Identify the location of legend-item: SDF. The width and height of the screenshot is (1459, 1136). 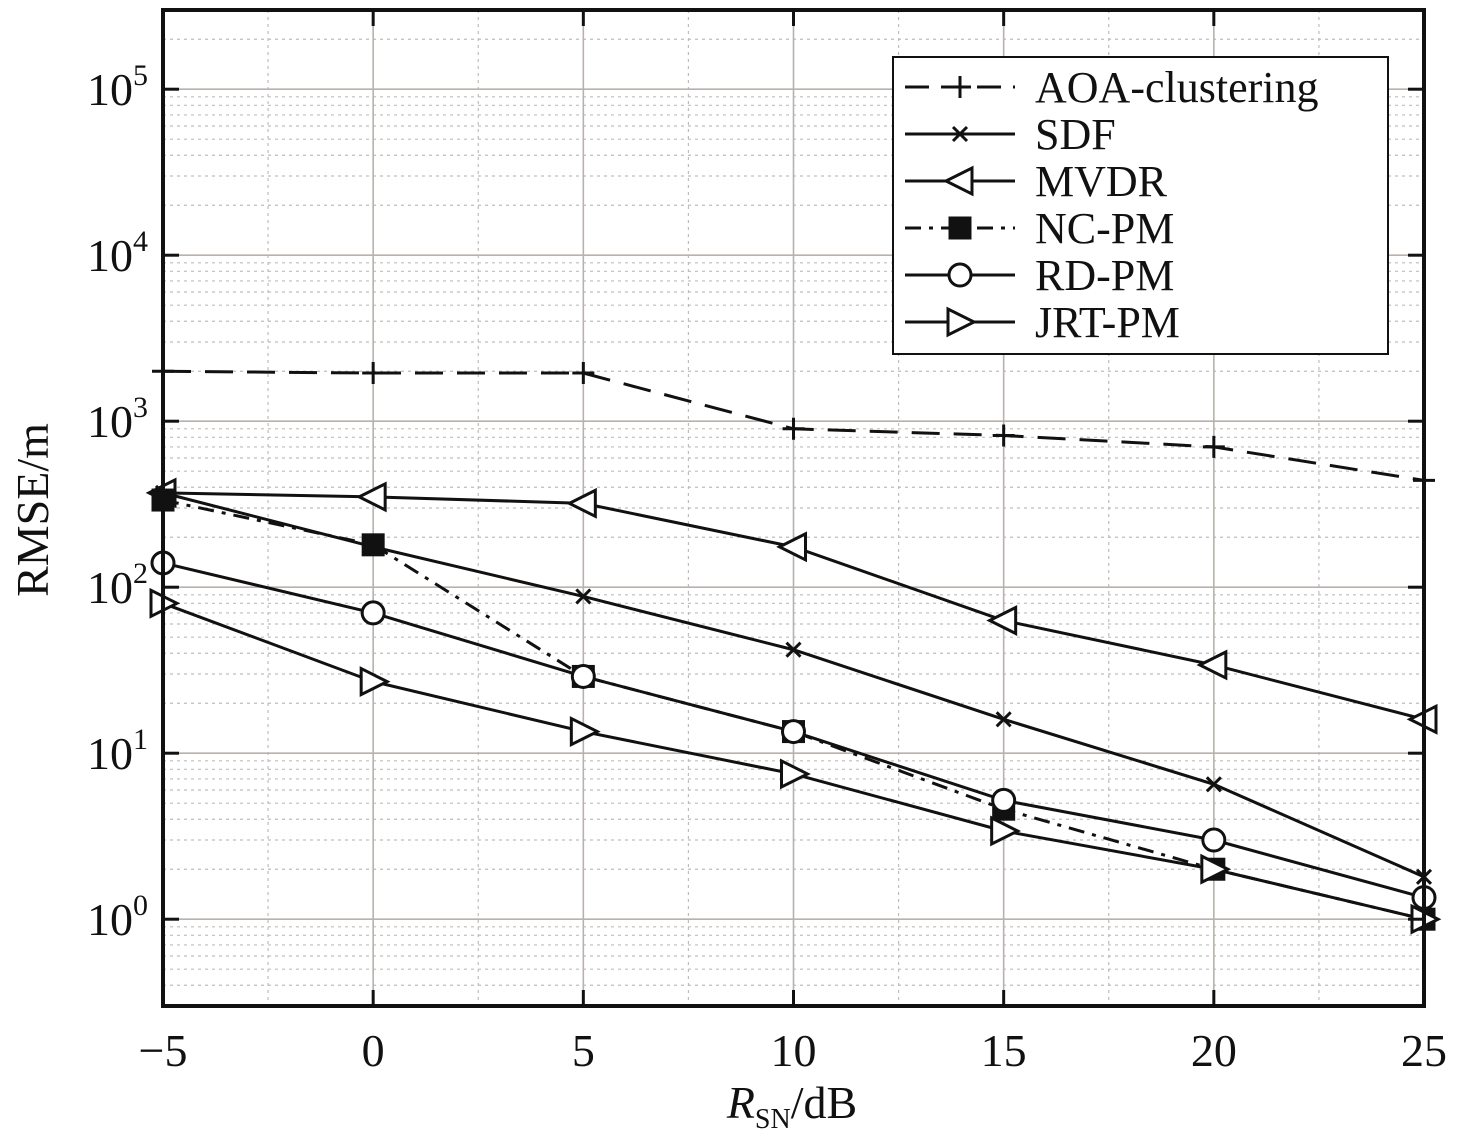
(1010, 134).